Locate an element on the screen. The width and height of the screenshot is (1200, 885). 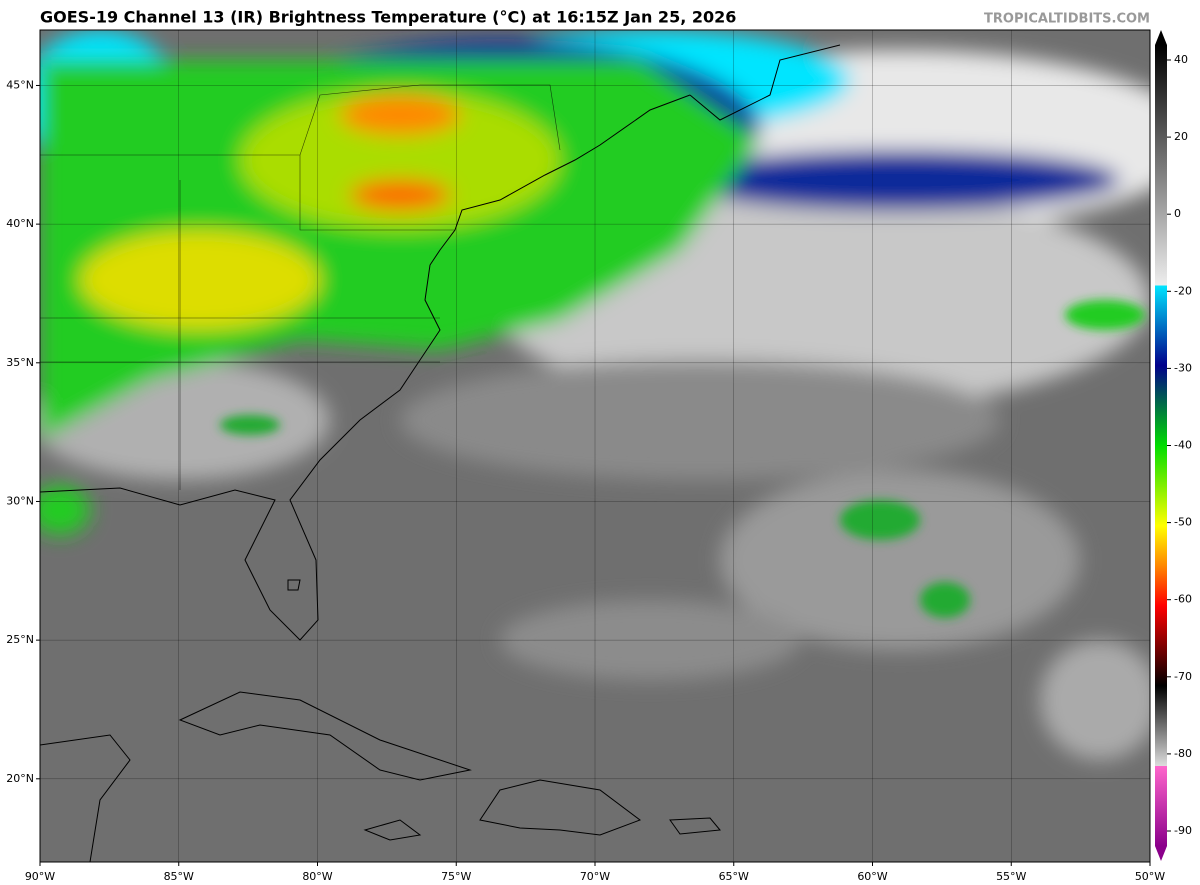
lat-tick-label: 20°N is located at coordinates (20, 778).